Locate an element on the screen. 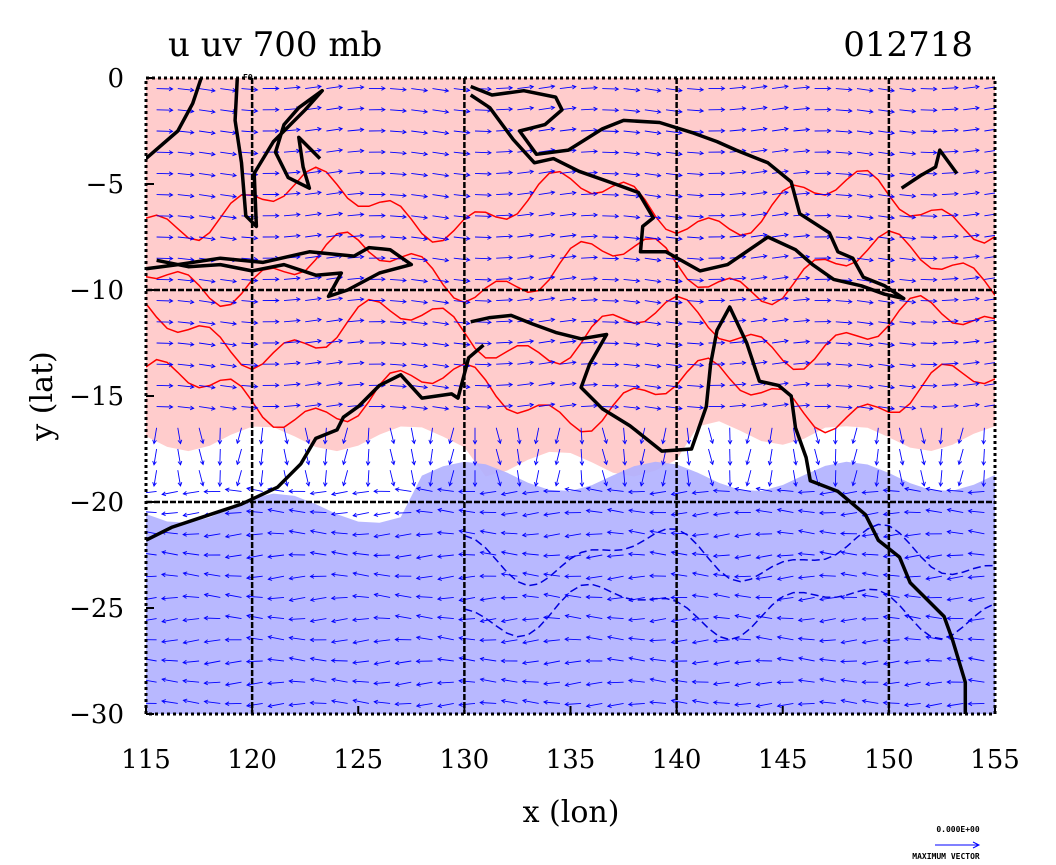  vector-key-value: 0.000E+00 is located at coordinates (958, 829).